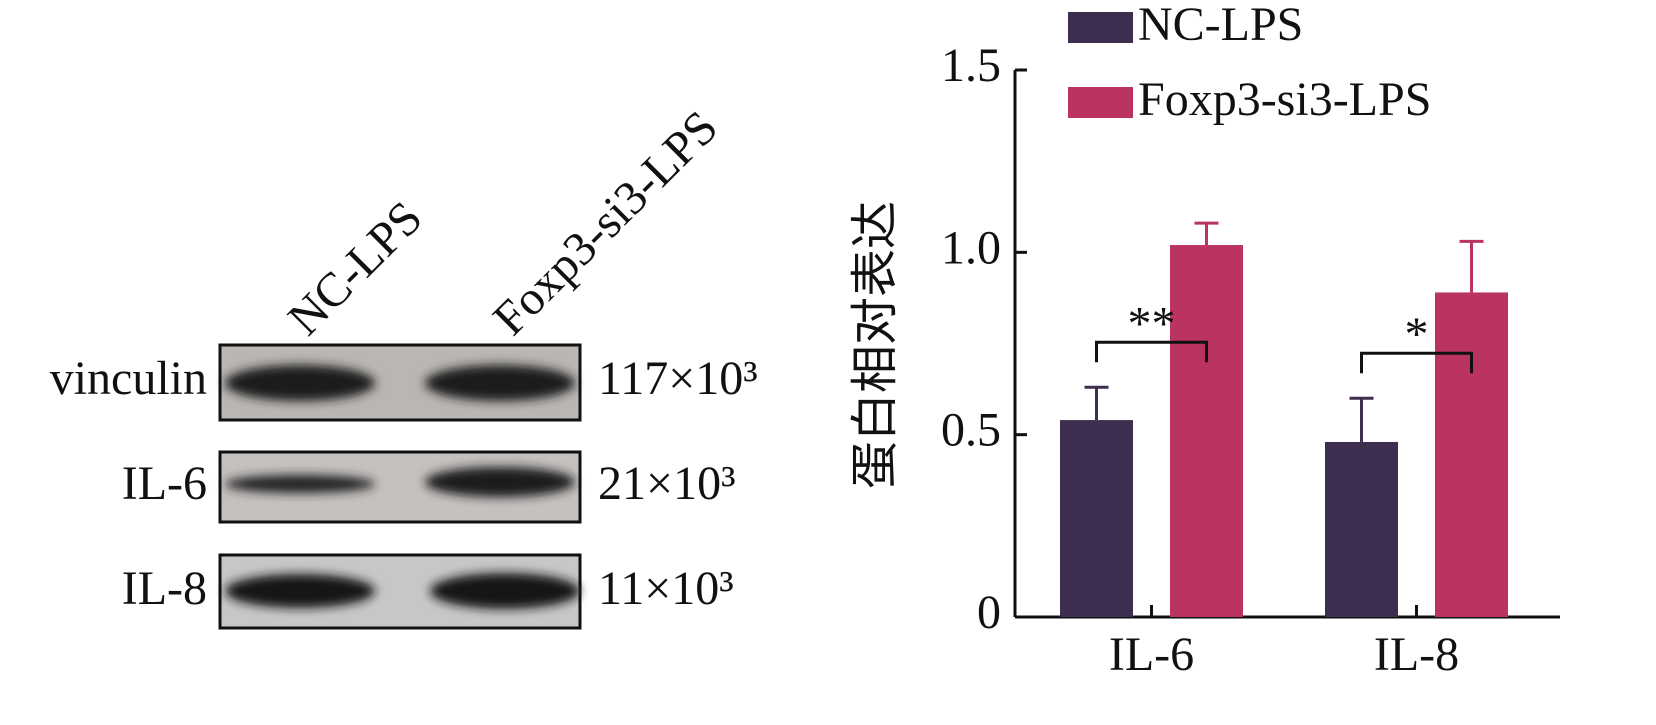 The image size is (1656, 725). I want to click on legend-label: NC-LPS, so click(1220, 25).